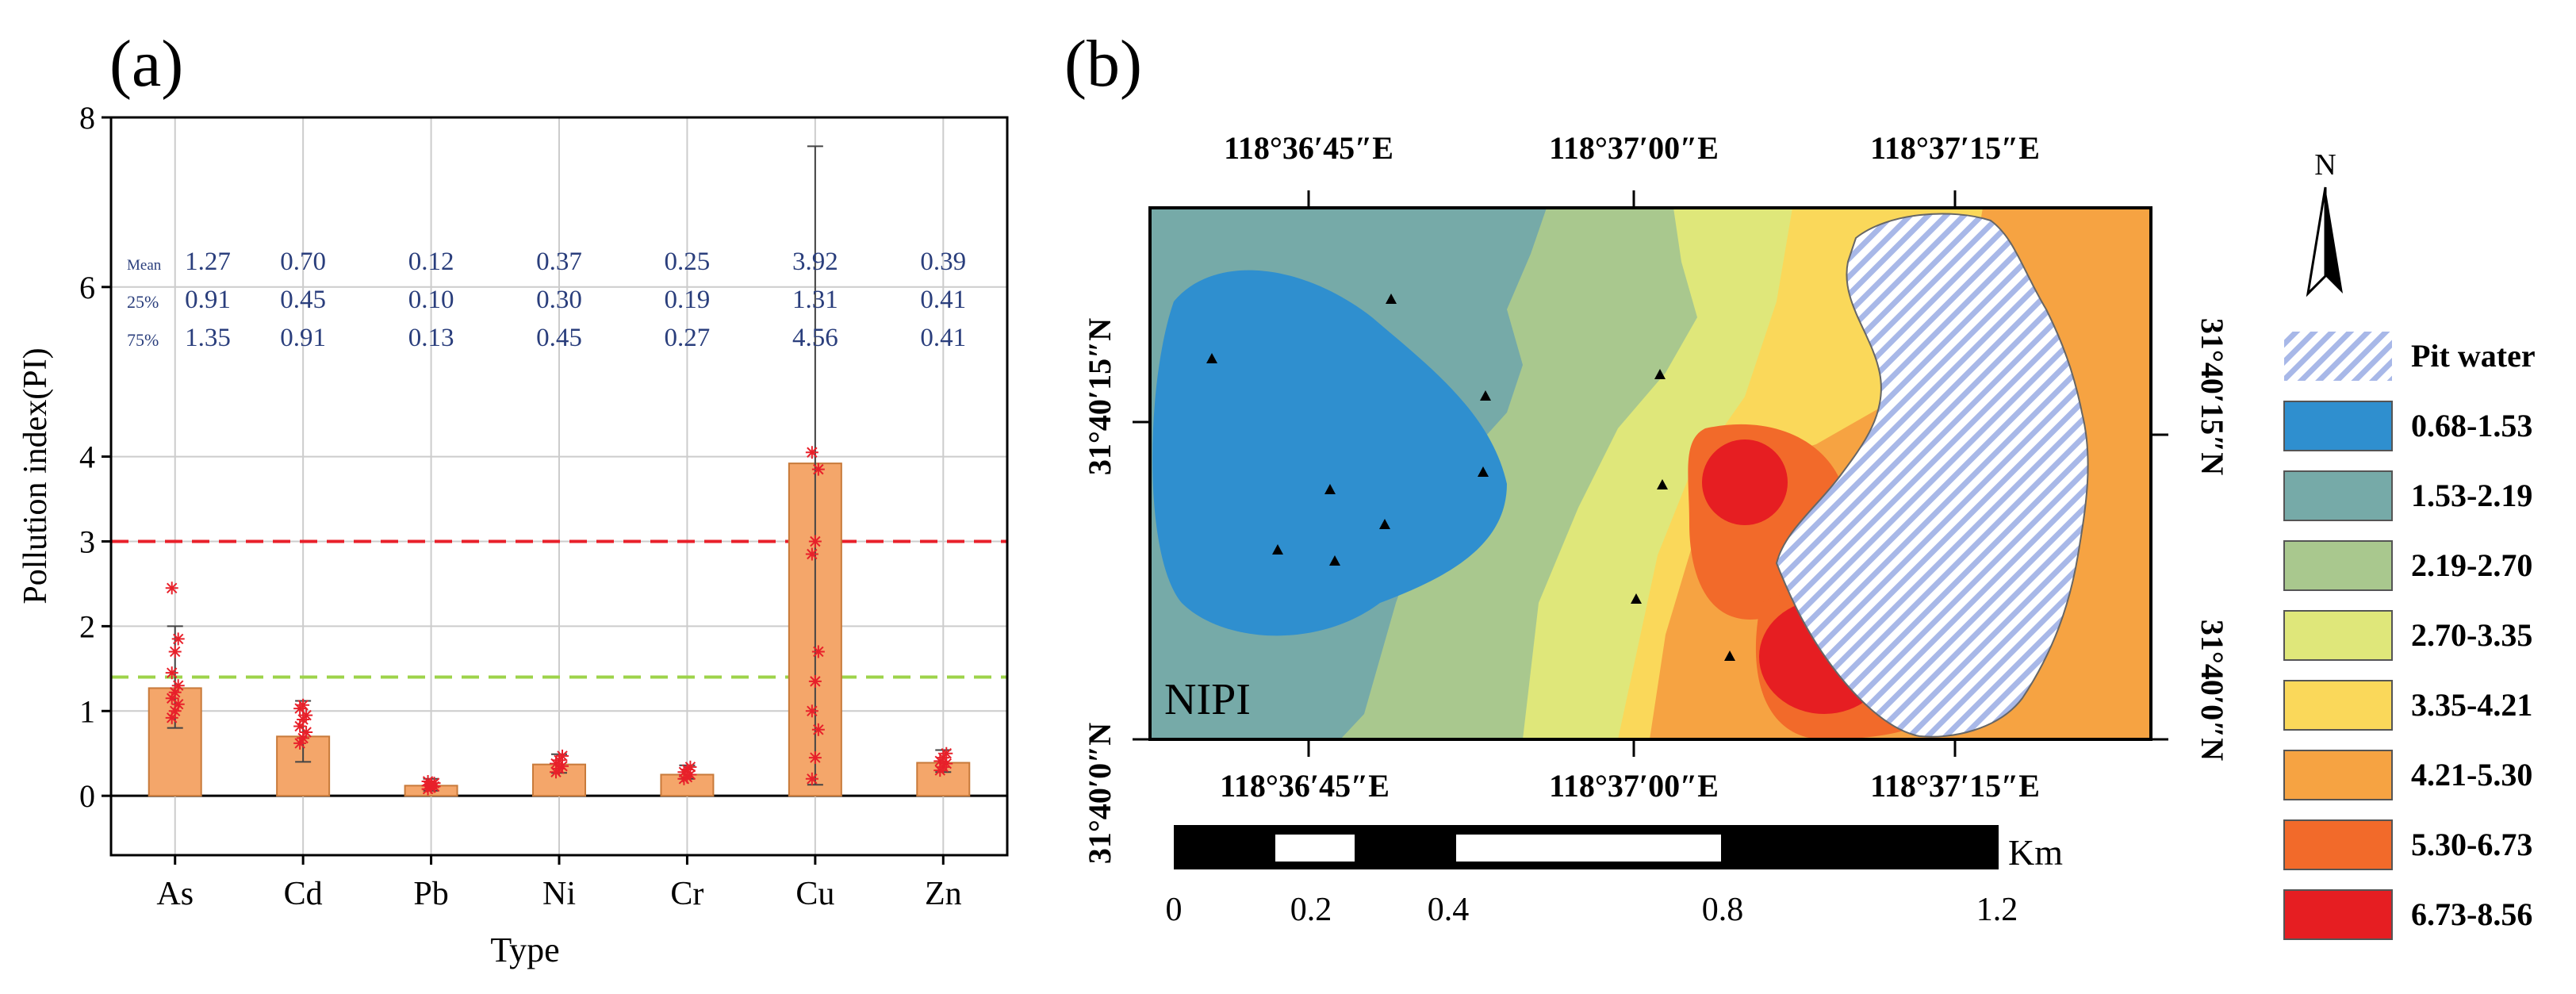 The height and width of the screenshot is (994, 2576). I want to click on y-tick-label: 2, so click(87, 626).